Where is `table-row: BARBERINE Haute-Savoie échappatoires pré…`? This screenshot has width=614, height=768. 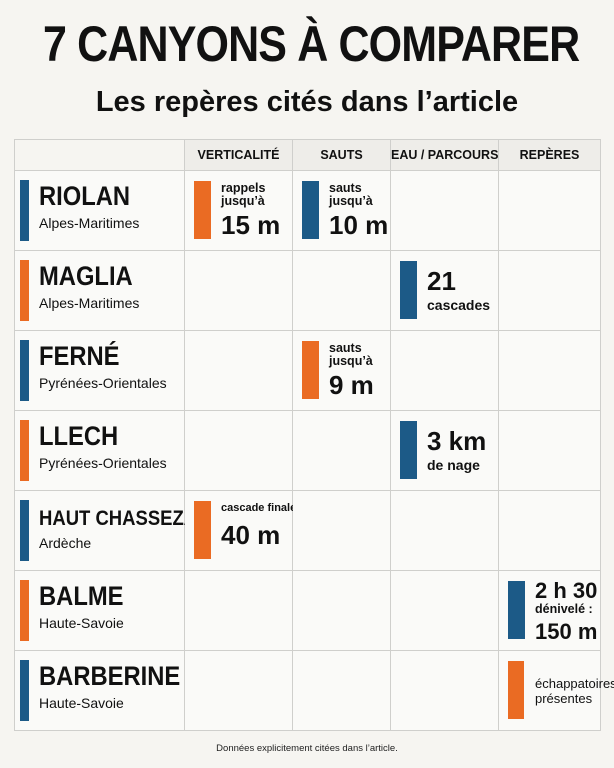
table-row: BARBERINE Haute-Savoie échappatoires pré… is located at coordinates (314, 690).